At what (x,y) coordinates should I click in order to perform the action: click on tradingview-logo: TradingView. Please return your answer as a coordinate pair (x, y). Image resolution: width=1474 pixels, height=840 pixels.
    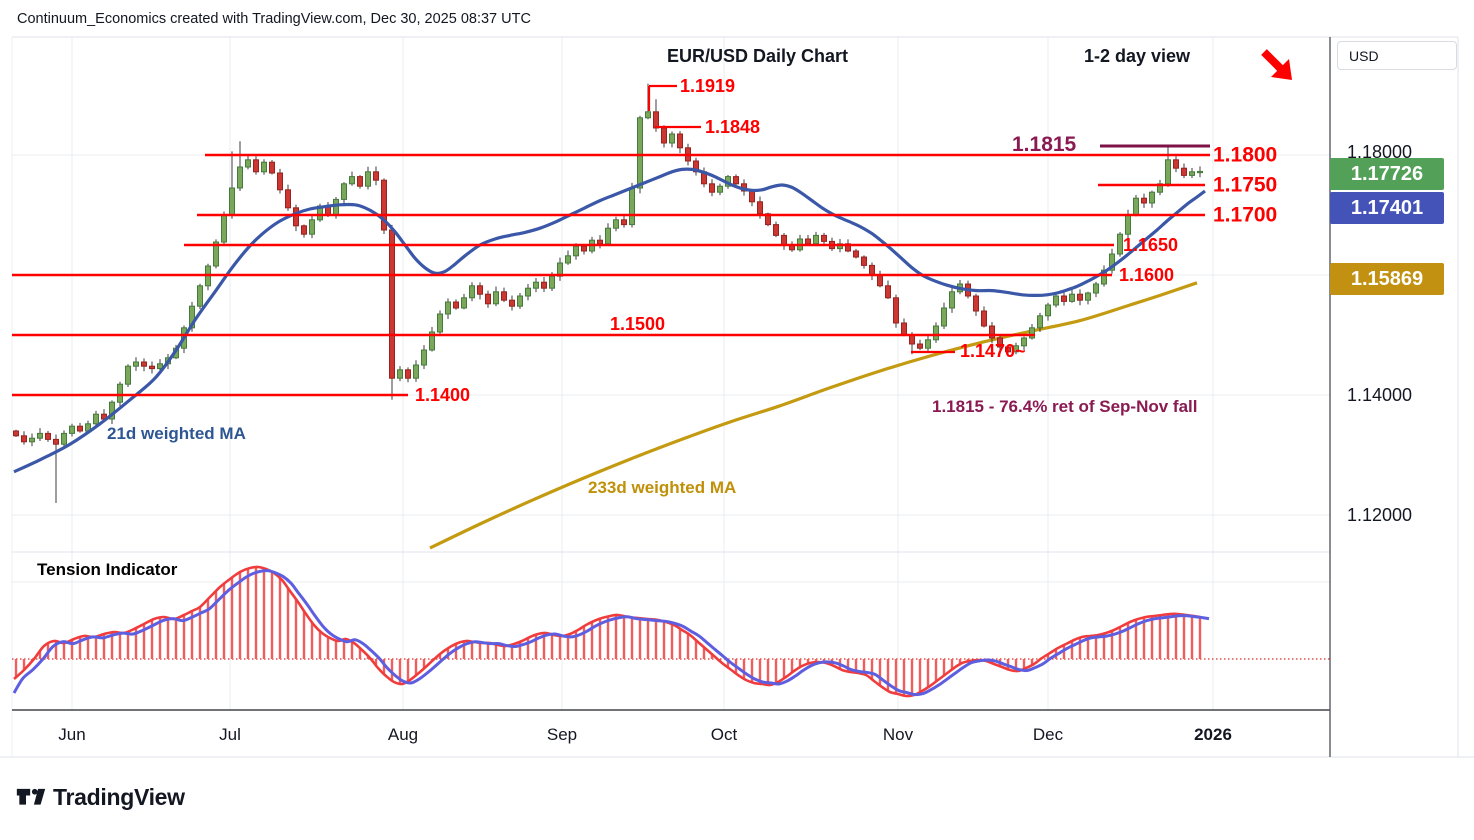
    Looking at the image, I should click on (100, 797).